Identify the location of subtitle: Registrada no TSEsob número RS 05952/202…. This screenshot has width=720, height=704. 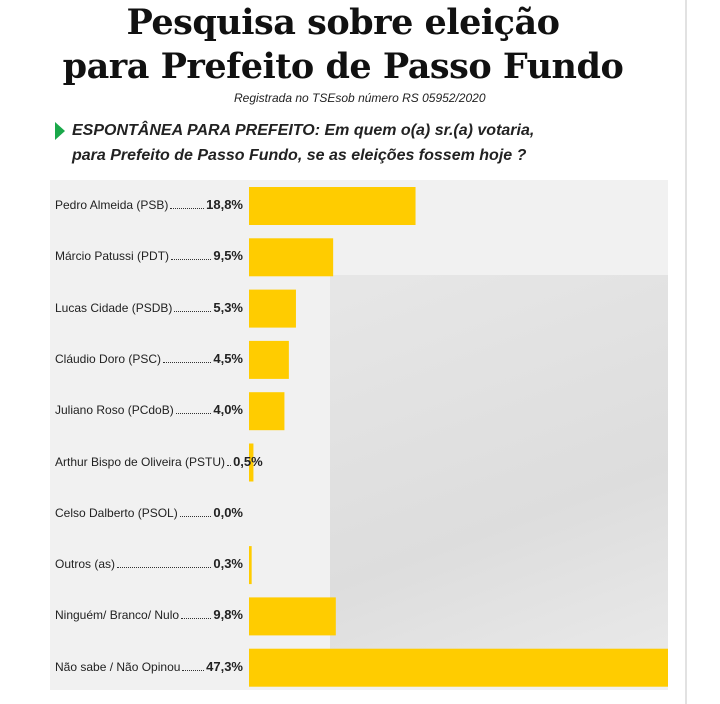
(360, 98).